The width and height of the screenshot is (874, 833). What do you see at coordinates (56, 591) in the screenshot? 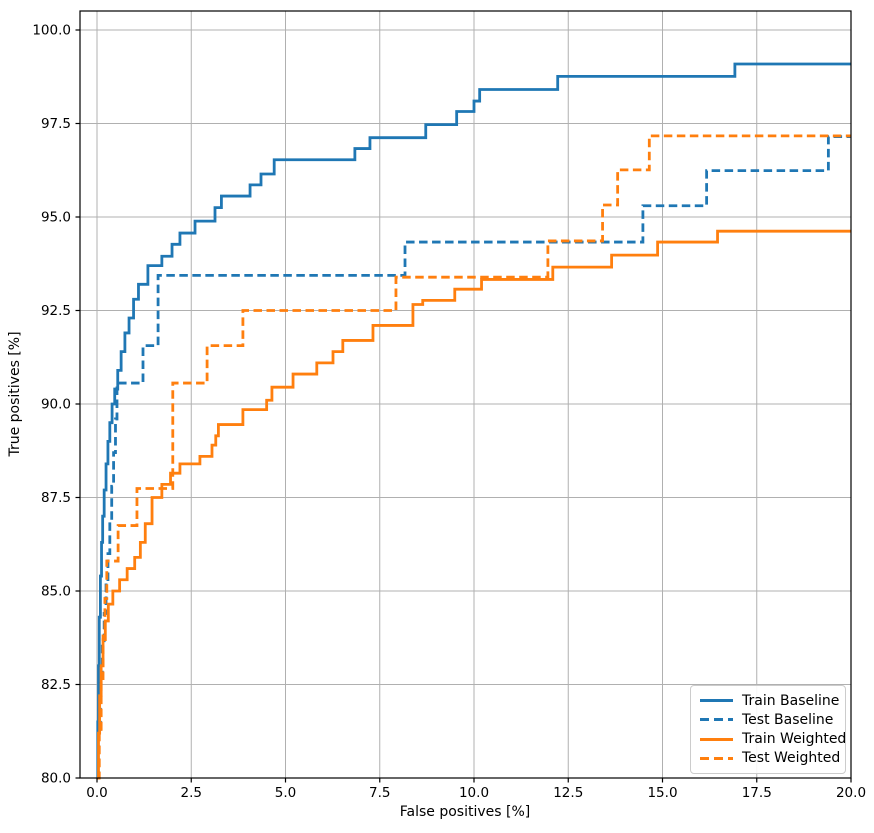
I see `y-tick-label: 85.0` at bounding box center [56, 591].